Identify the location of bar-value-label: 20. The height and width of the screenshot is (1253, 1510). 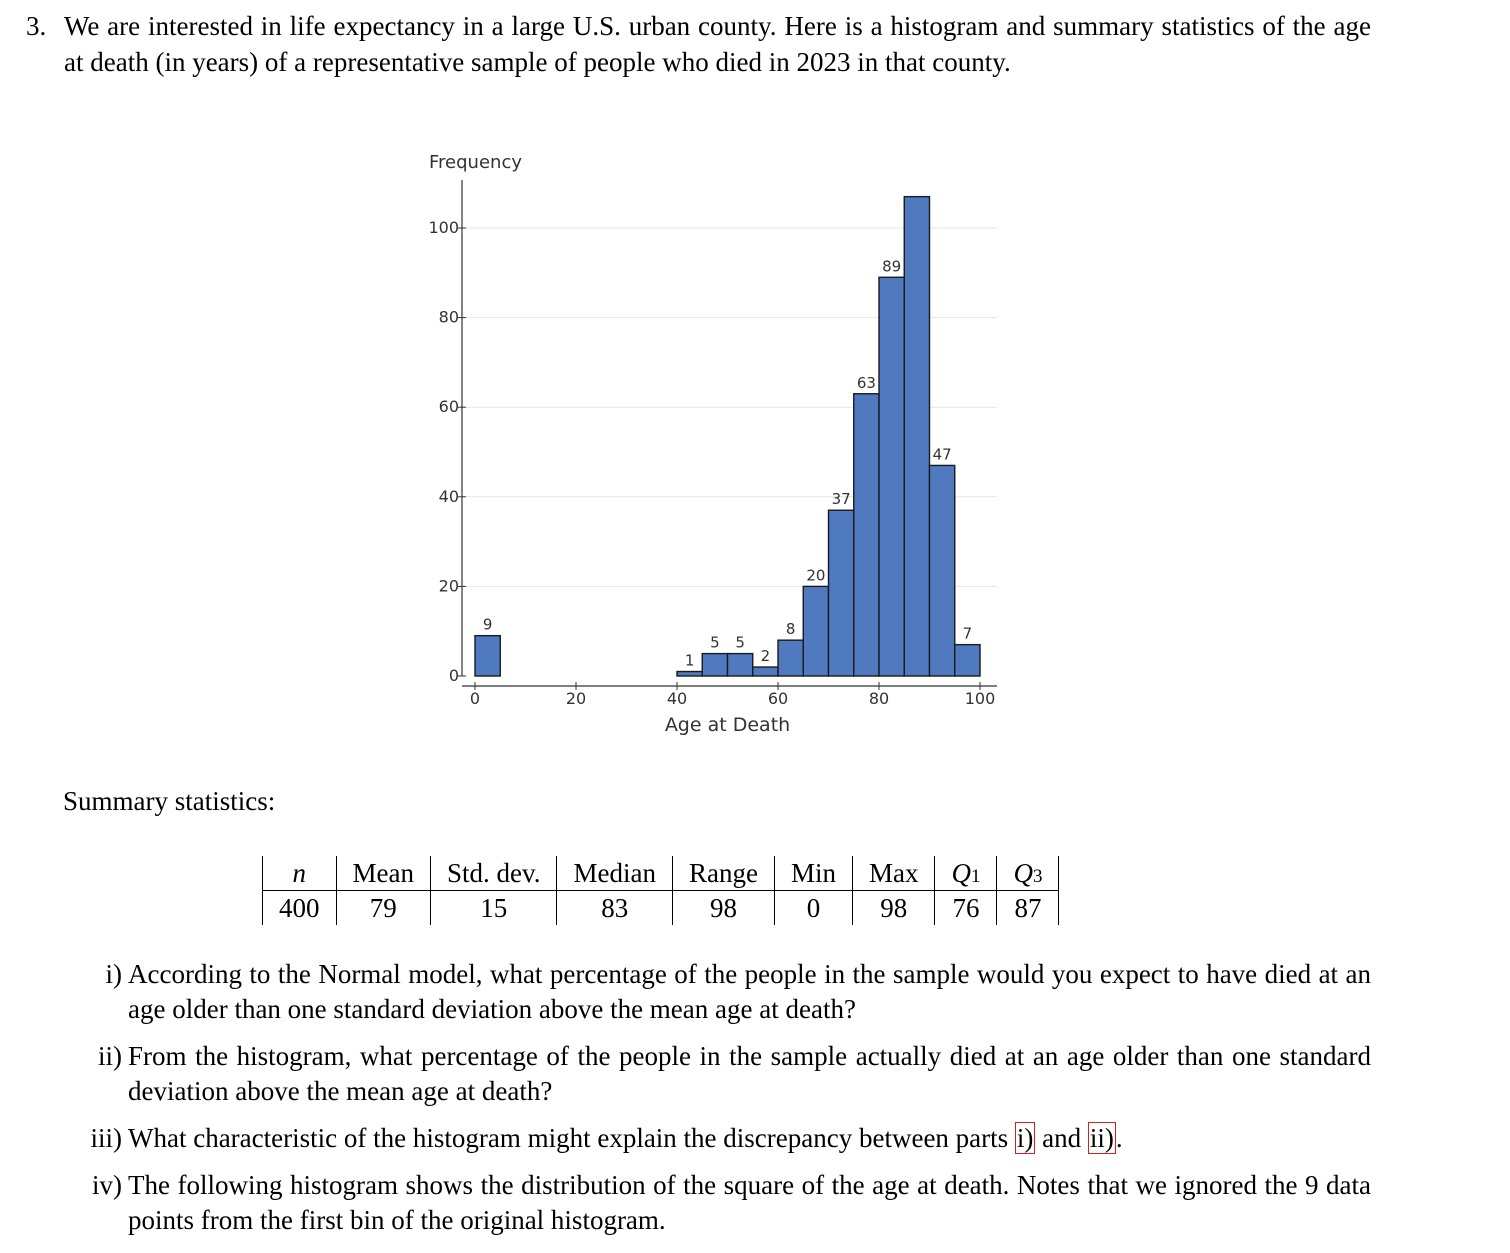
(815, 575).